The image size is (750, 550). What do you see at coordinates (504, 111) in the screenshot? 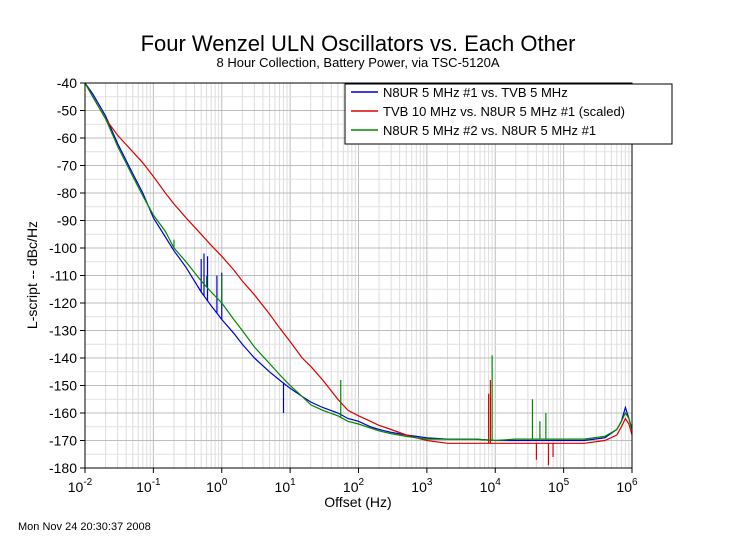
I see `legend-label: TVB 10 MHz vs. N8UR 5 MHz #1 (scaled)` at bounding box center [504, 111].